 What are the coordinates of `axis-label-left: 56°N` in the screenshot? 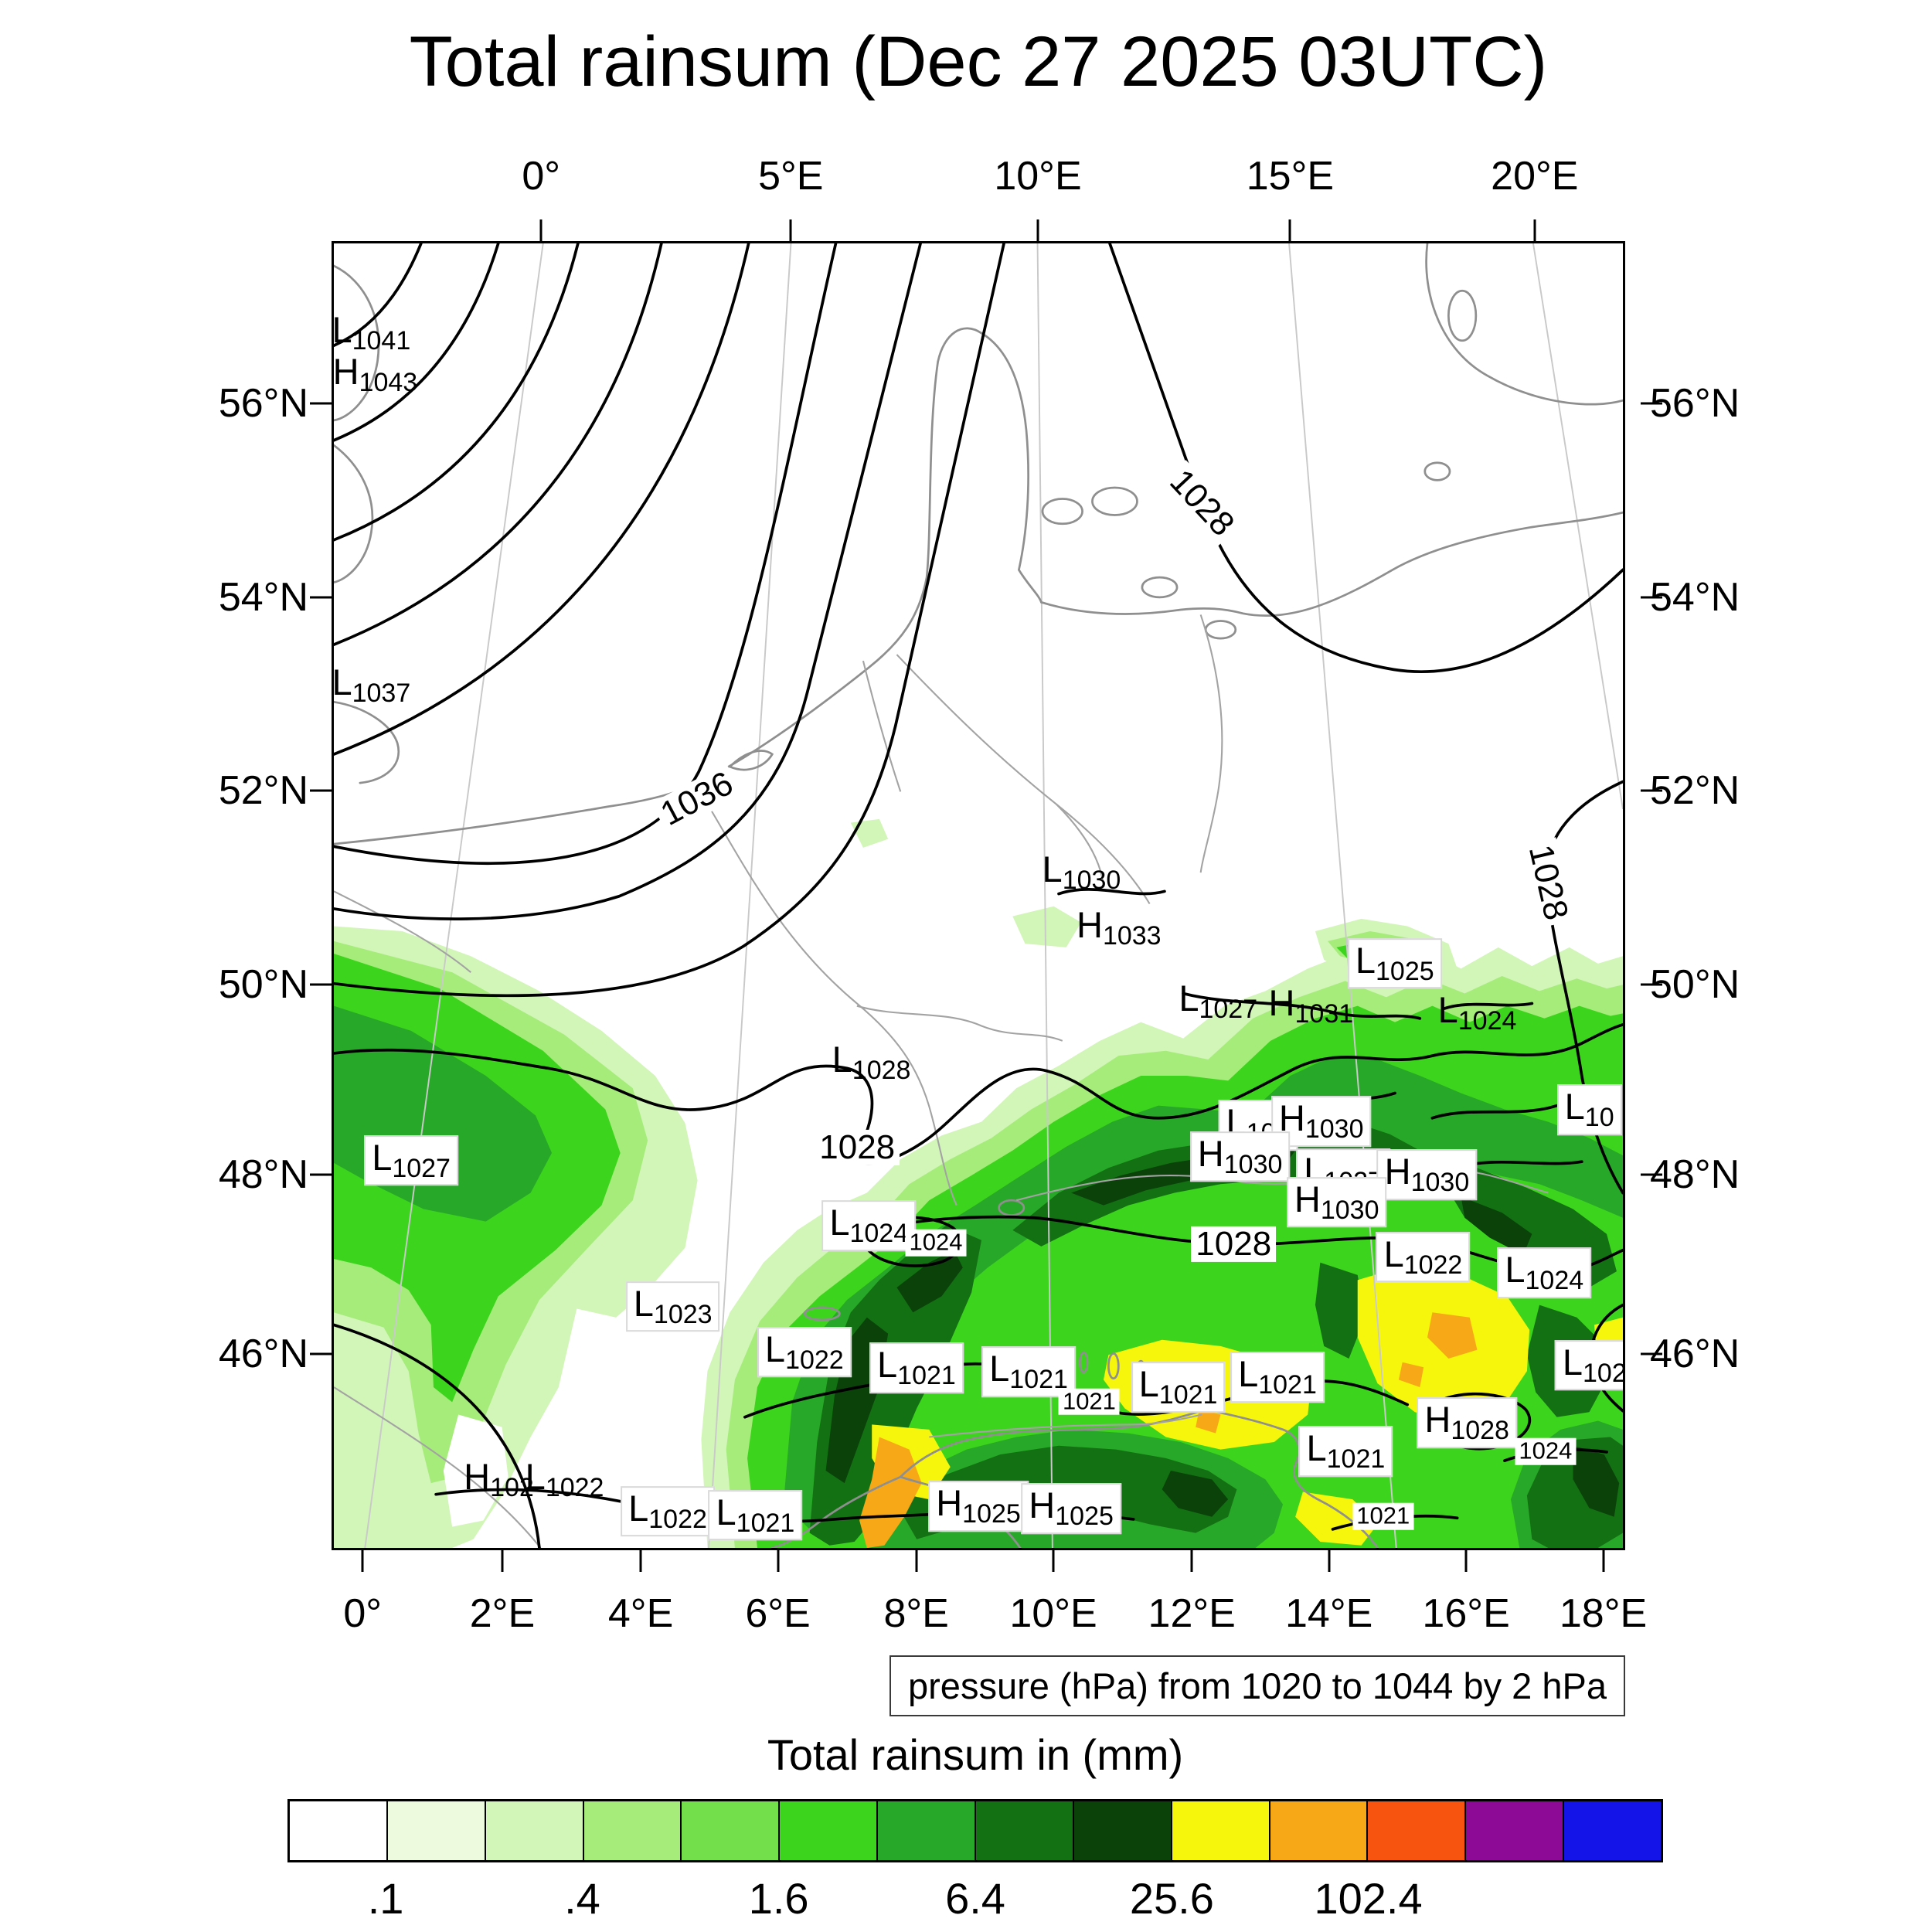 It's located at (263, 404).